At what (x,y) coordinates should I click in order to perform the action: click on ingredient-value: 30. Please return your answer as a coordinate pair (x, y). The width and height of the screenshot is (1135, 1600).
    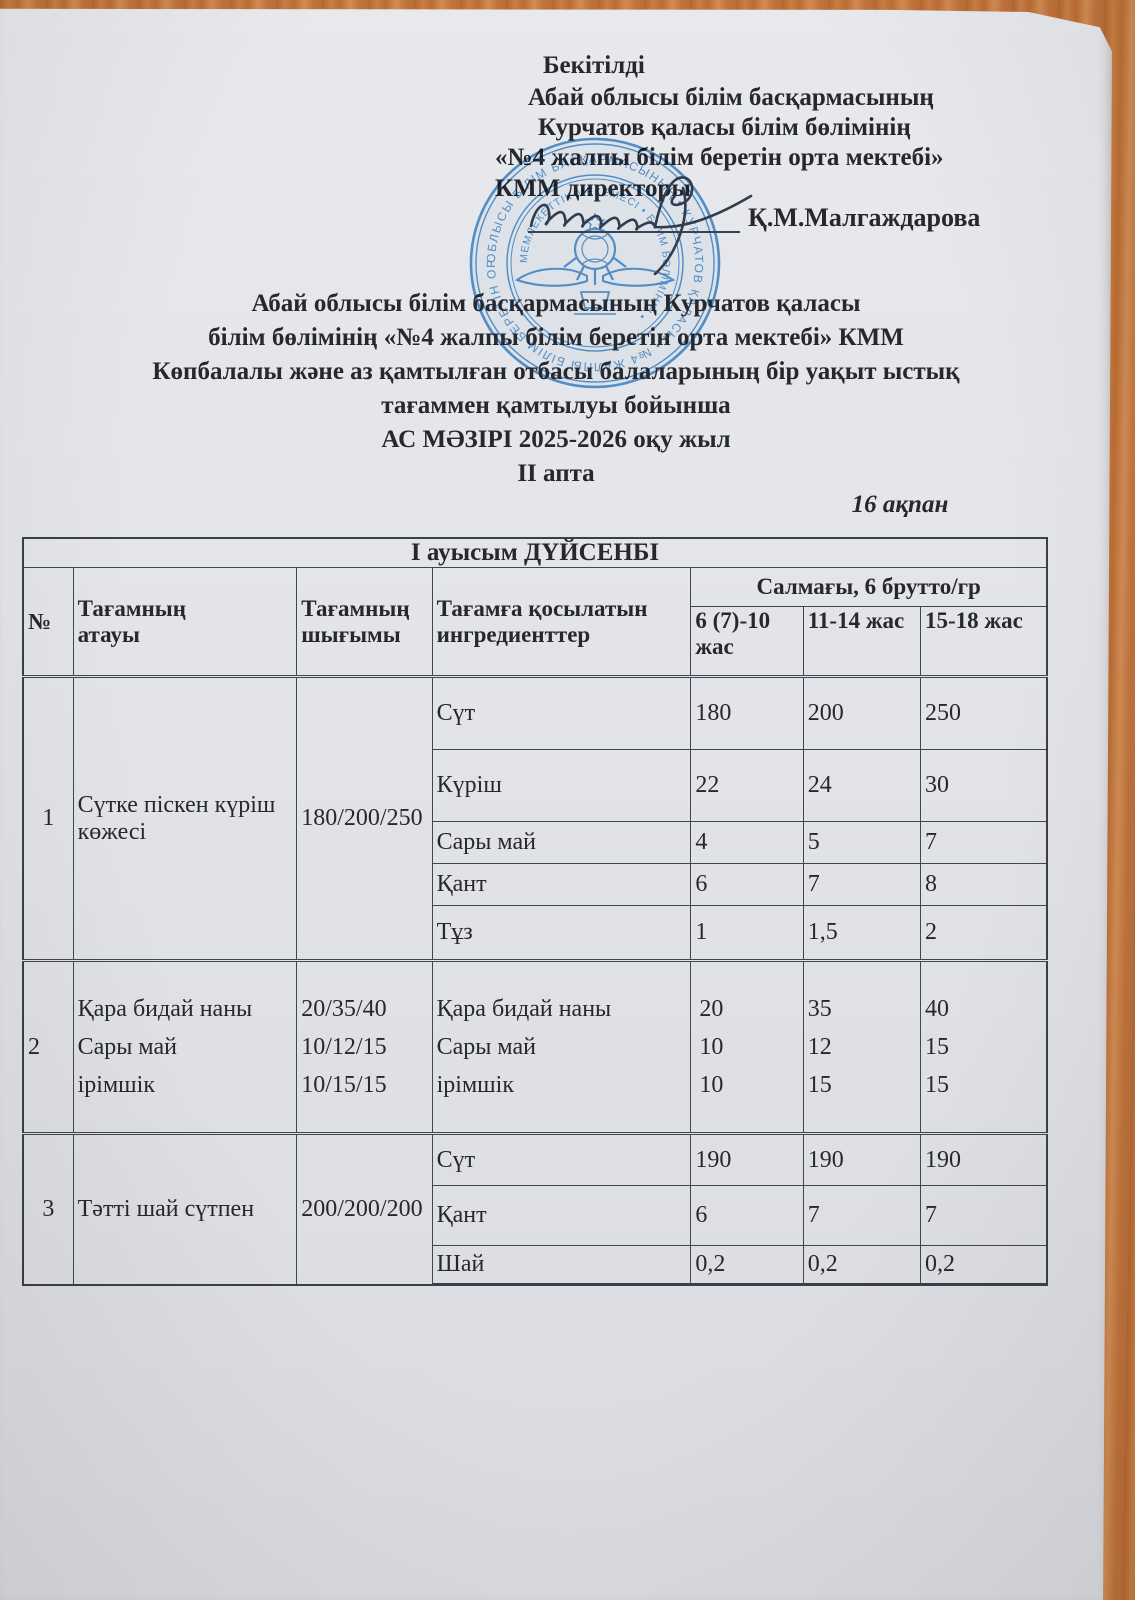
    Looking at the image, I should click on (984, 785).